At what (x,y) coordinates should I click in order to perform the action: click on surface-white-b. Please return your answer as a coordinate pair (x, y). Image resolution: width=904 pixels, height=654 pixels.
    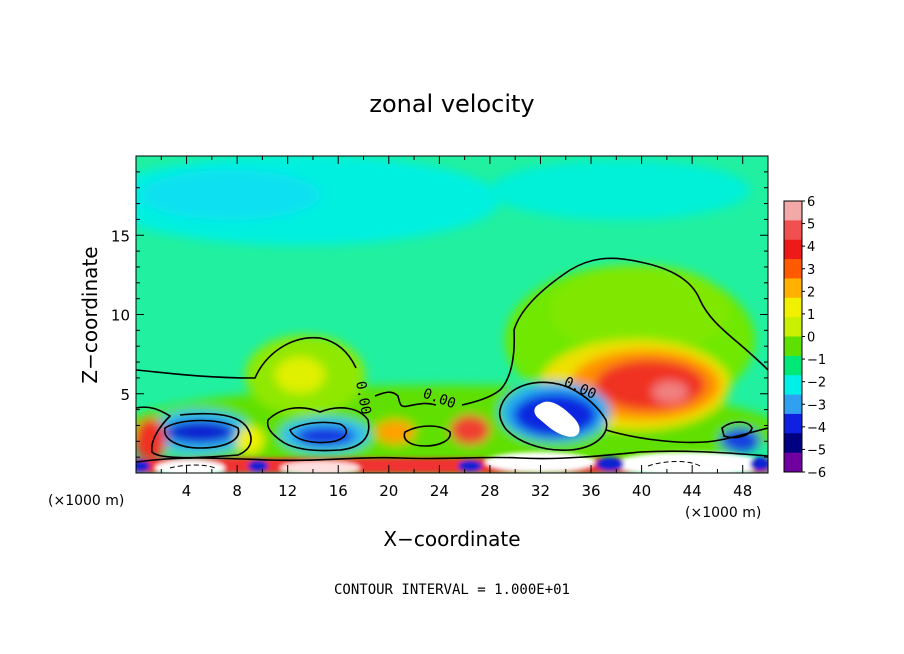
    Looking at the image, I should click on (320, 467).